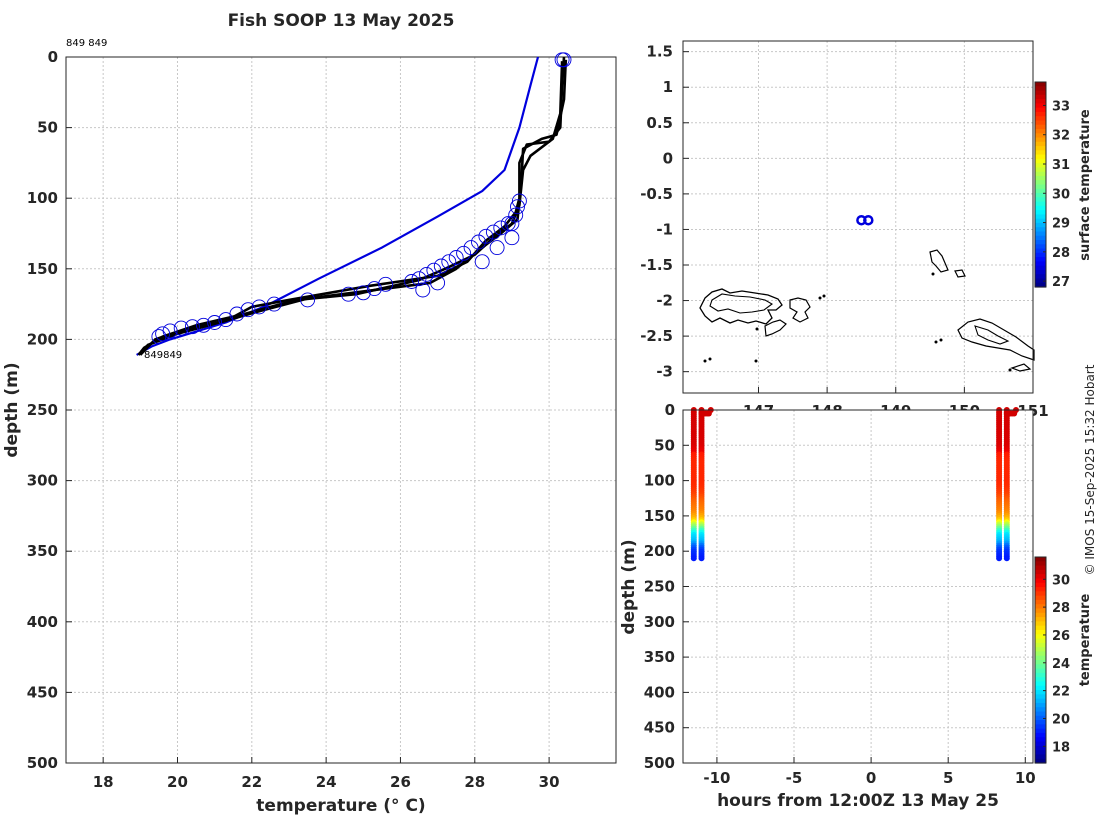 This screenshot has height=824, width=1100. I want to click on temperature-colorbar: 30 28 26 24 22 20 18, so click(1052, 660).